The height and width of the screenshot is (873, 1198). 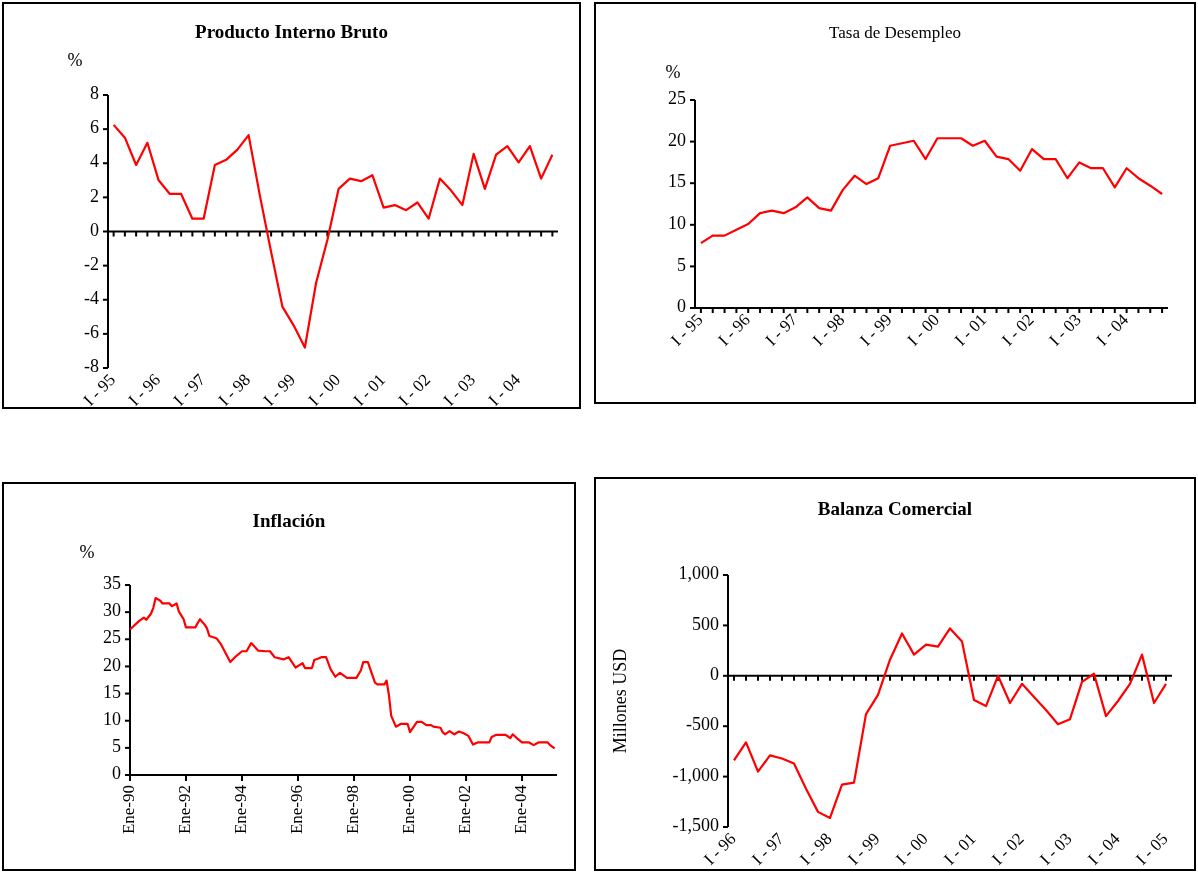 What do you see at coordinates (695, 825) in the screenshot?
I see `y-tick-label: -1,500` at bounding box center [695, 825].